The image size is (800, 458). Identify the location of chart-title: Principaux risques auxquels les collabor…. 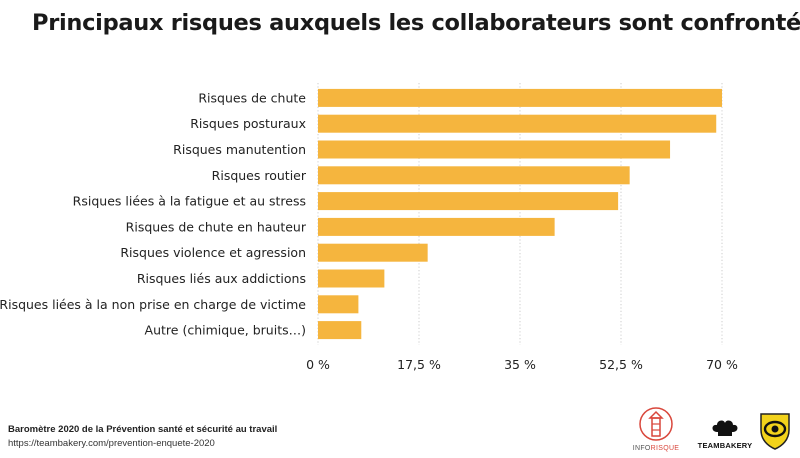
(416, 23).